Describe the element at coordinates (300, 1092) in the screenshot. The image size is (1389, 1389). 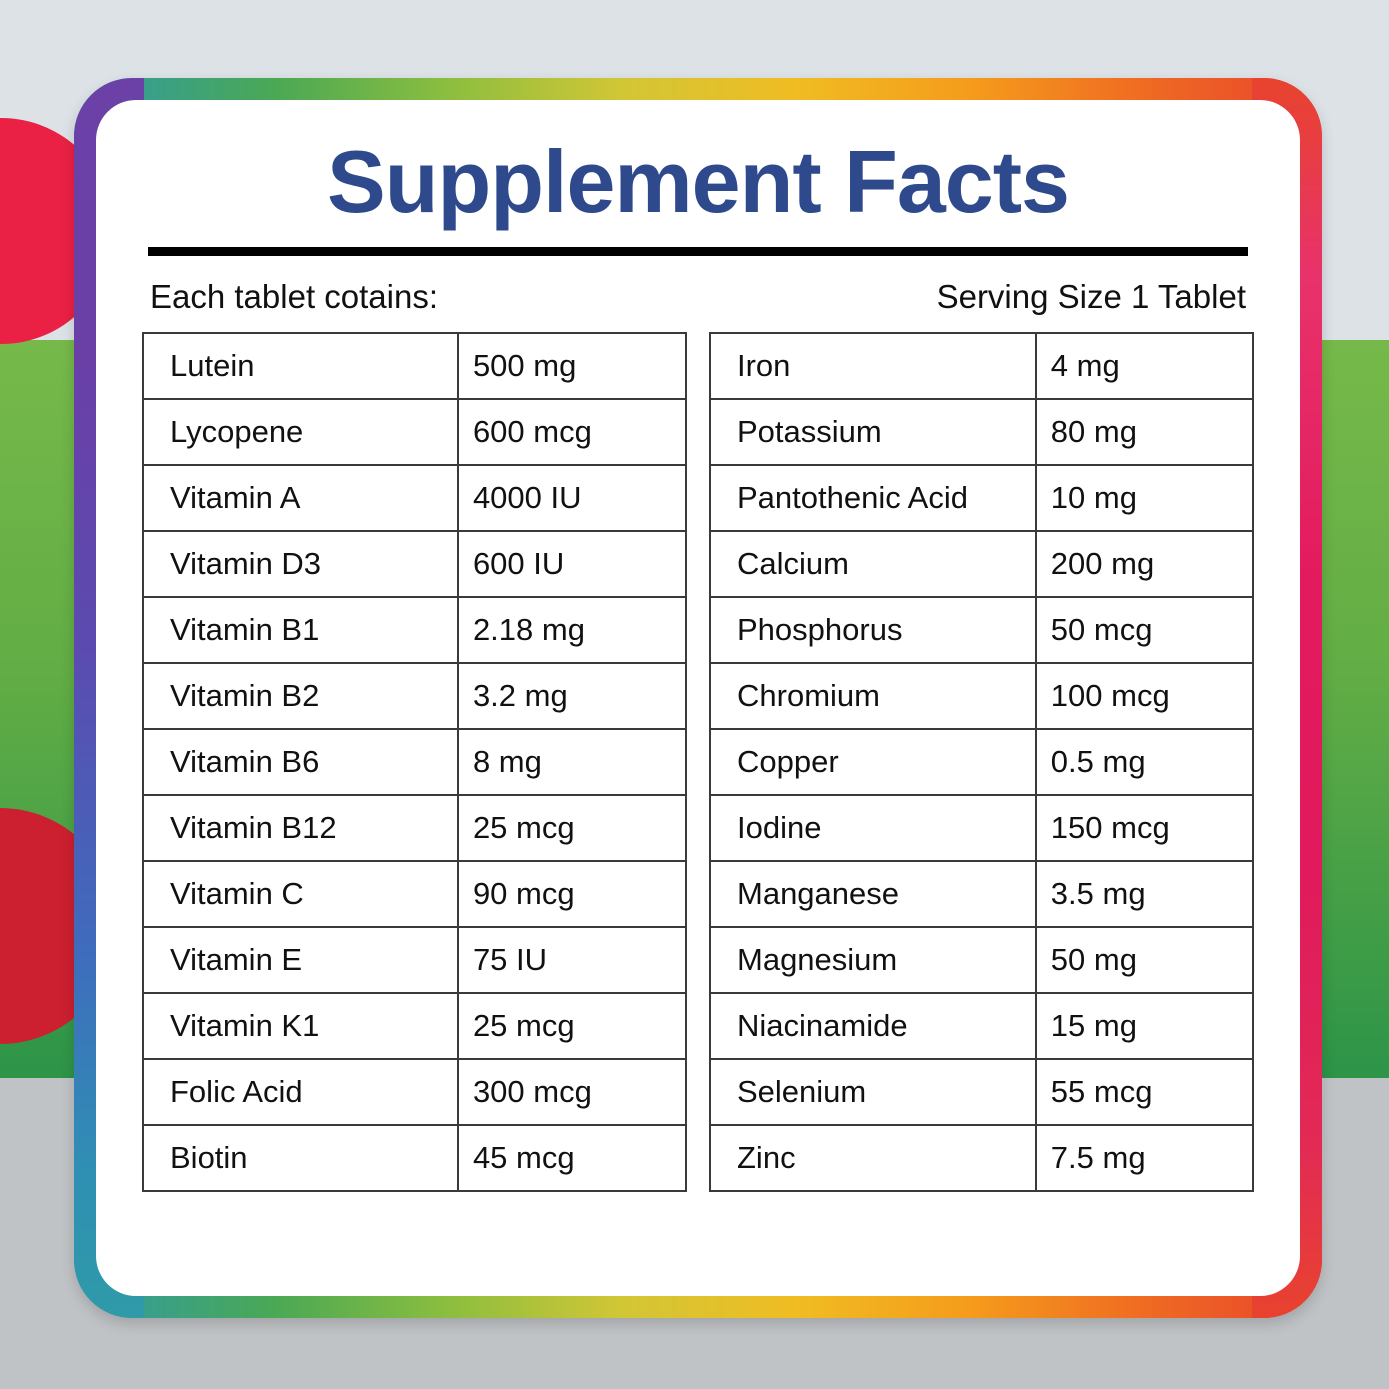
I see `ingredient-name: Folic Acid` at that location.